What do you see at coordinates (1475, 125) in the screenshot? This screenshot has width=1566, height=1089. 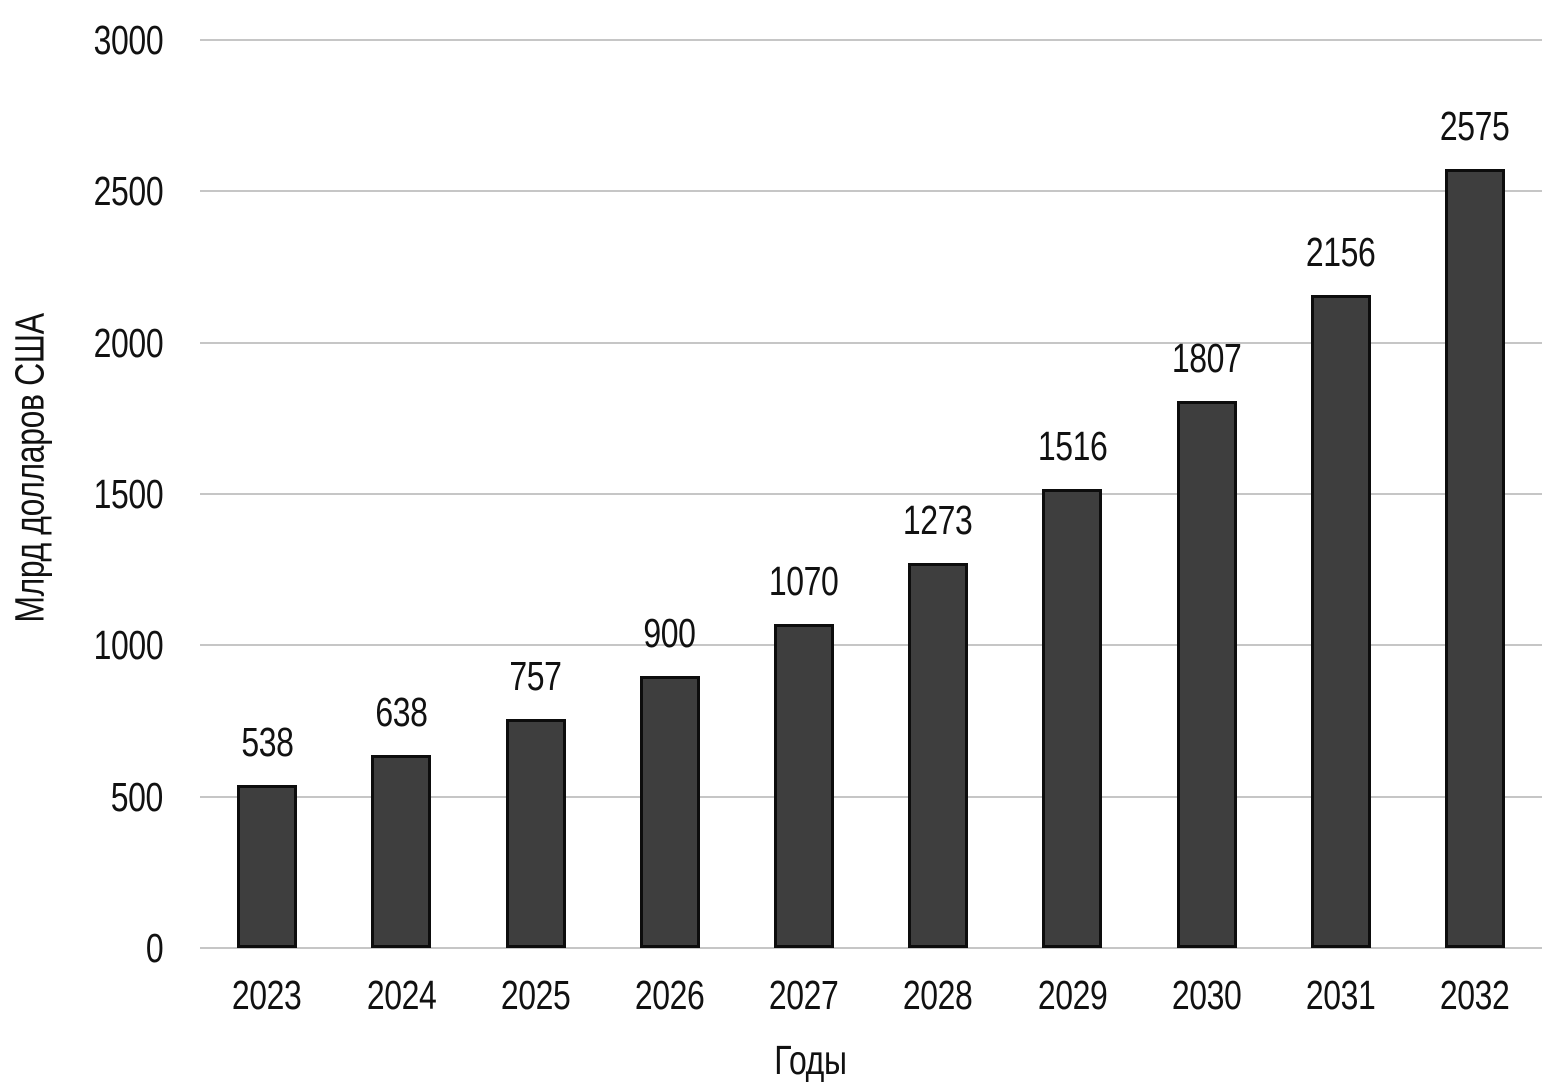 I see `value-label-2032: 2575` at bounding box center [1475, 125].